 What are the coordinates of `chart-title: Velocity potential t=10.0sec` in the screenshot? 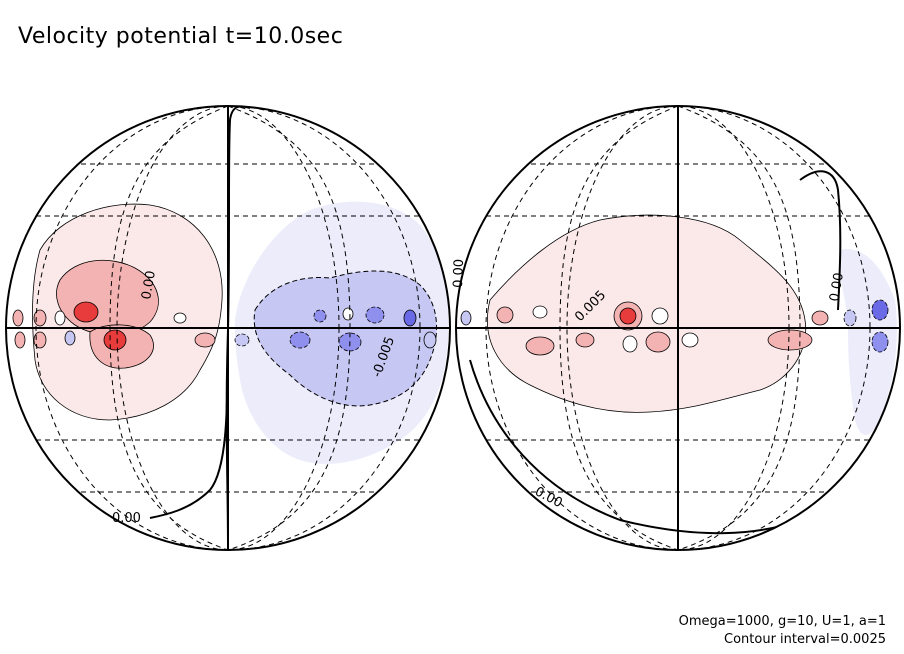 It's located at (181, 36).